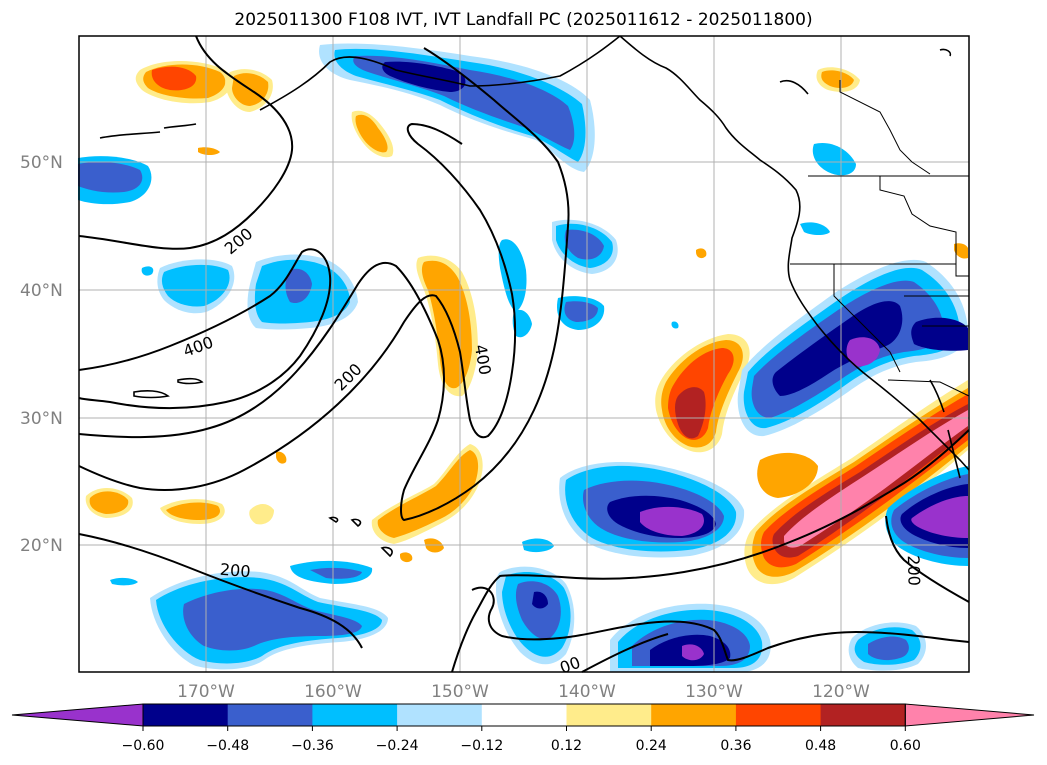 This screenshot has width=1047, height=765. What do you see at coordinates (397, 746) in the screenshot?
I see `colorbar-tick-label: −0.24` at bounding box center [397, 746].